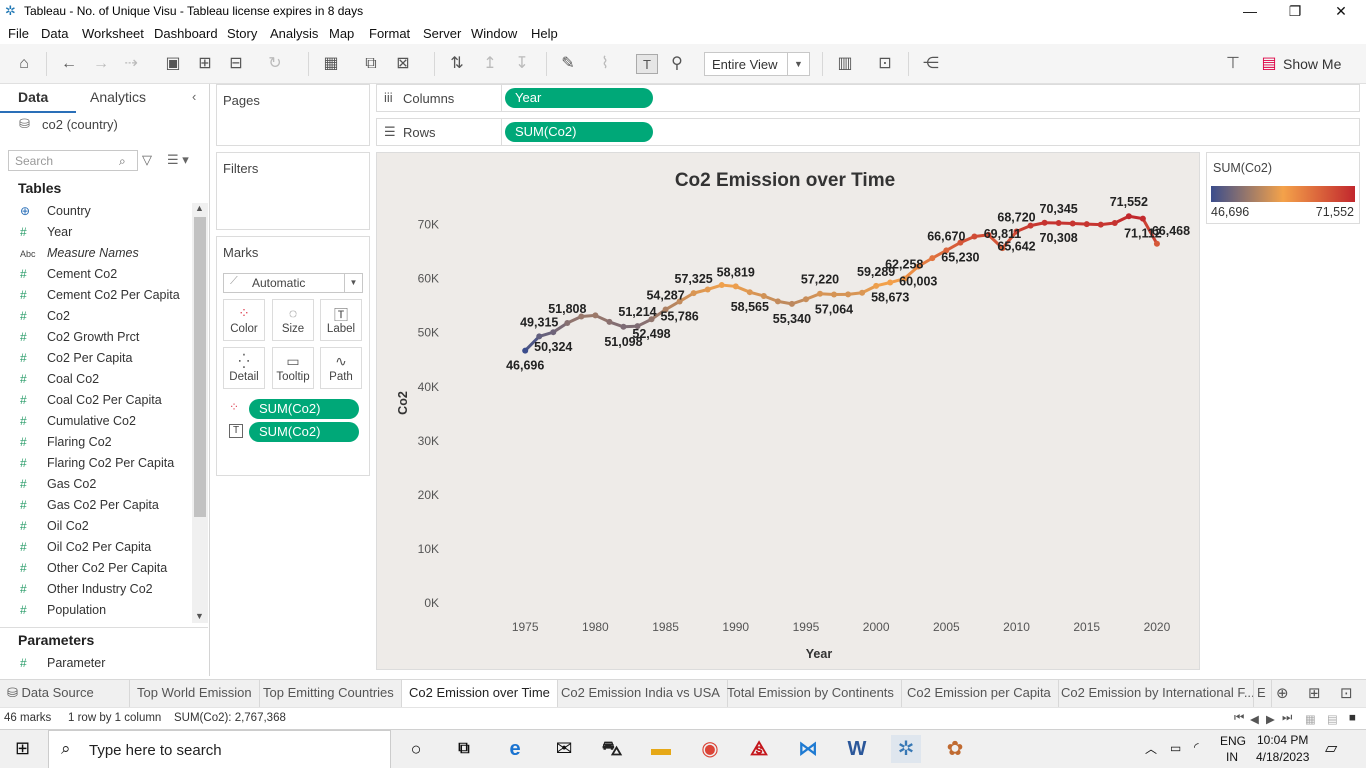 This screenshot has height=768, width=1366. I want to click on close-button: ✕, so click(1341, 11).